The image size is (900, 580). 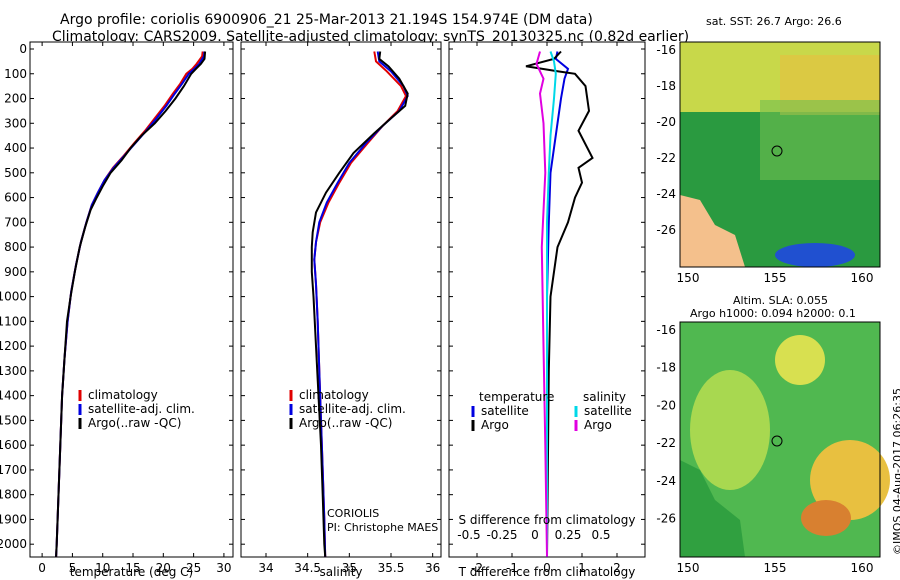 I want to click on differences-series-t-satellite, so click(x=558, y=304).